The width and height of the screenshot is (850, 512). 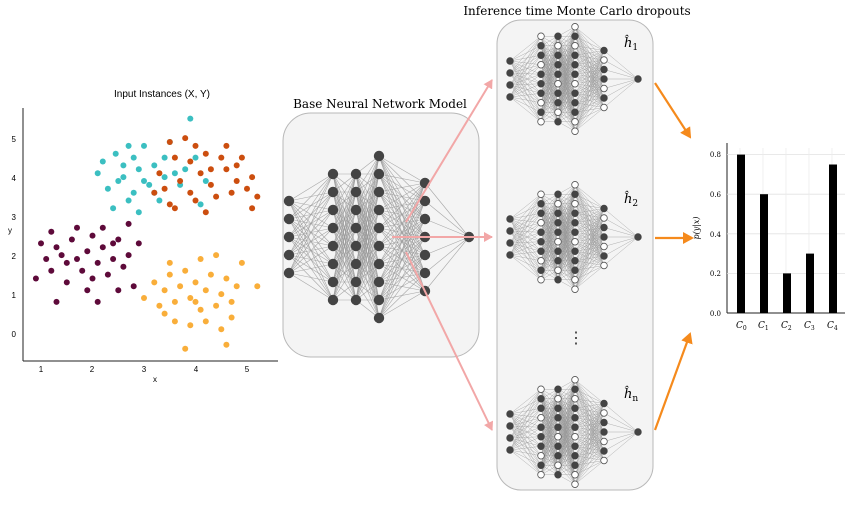 I want to click on dropout-arrows, so click(x=443, y=255).